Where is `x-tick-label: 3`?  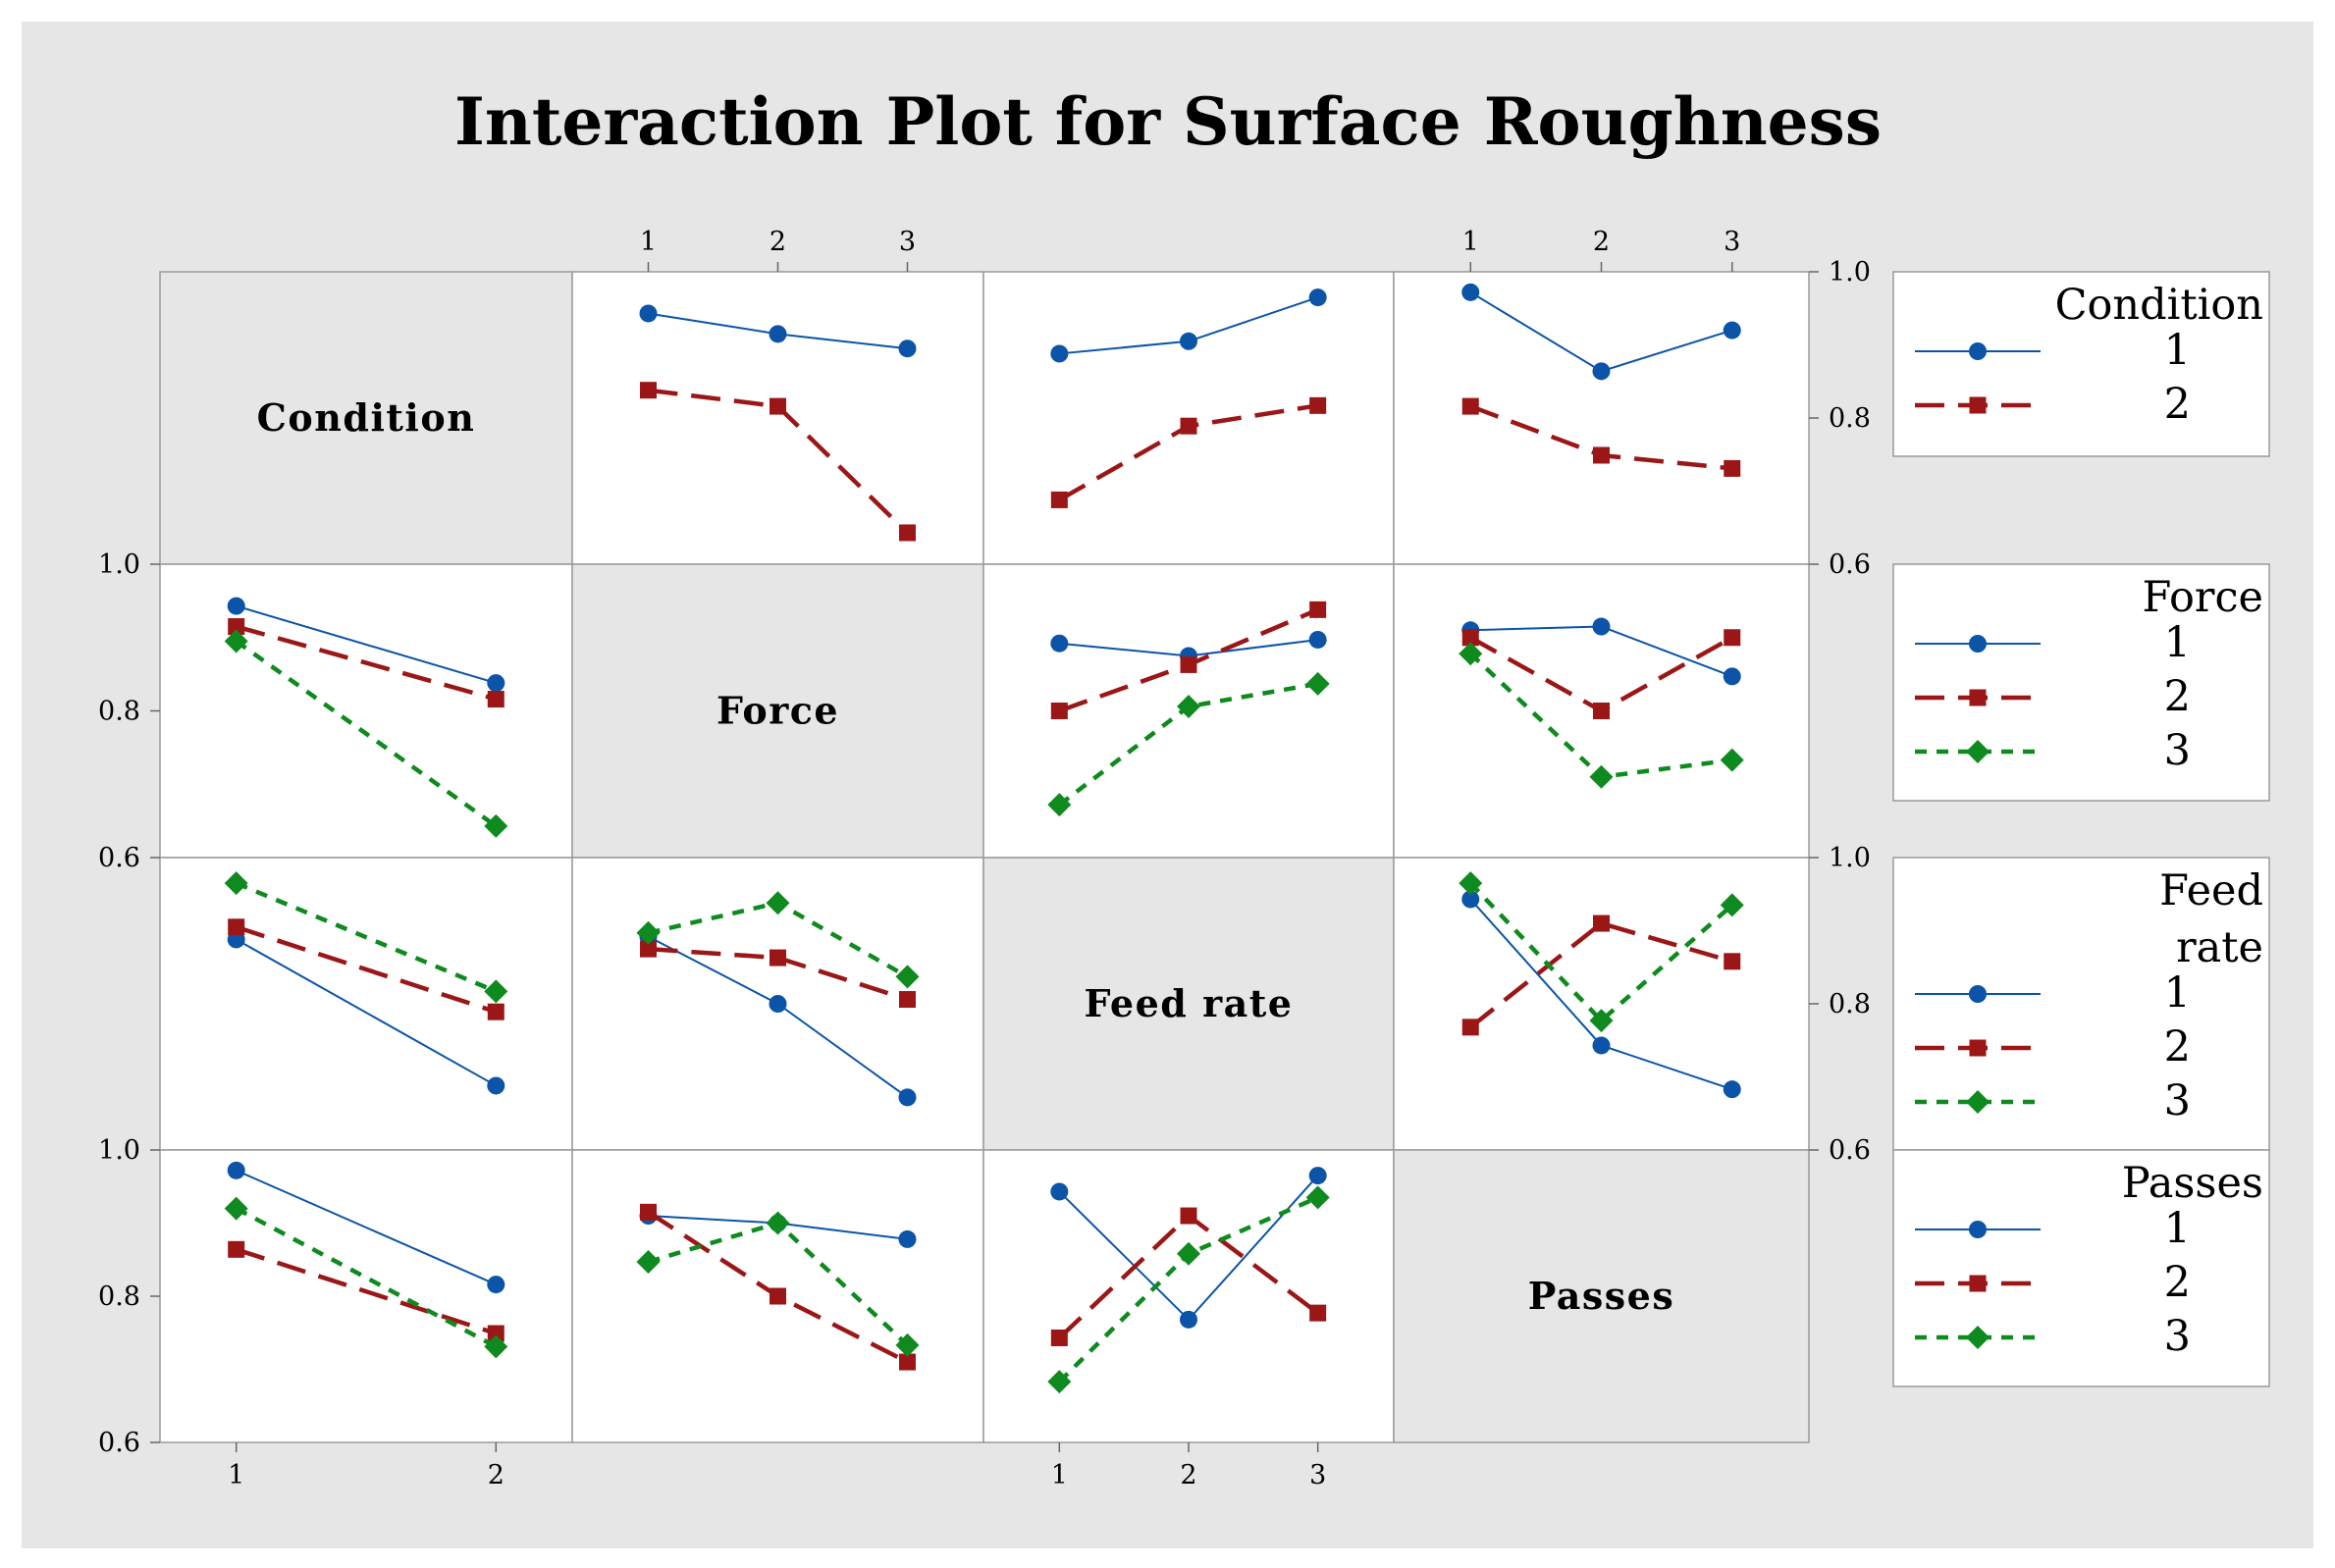
x-tick-label: 3 is located at coordinates (907, 242).